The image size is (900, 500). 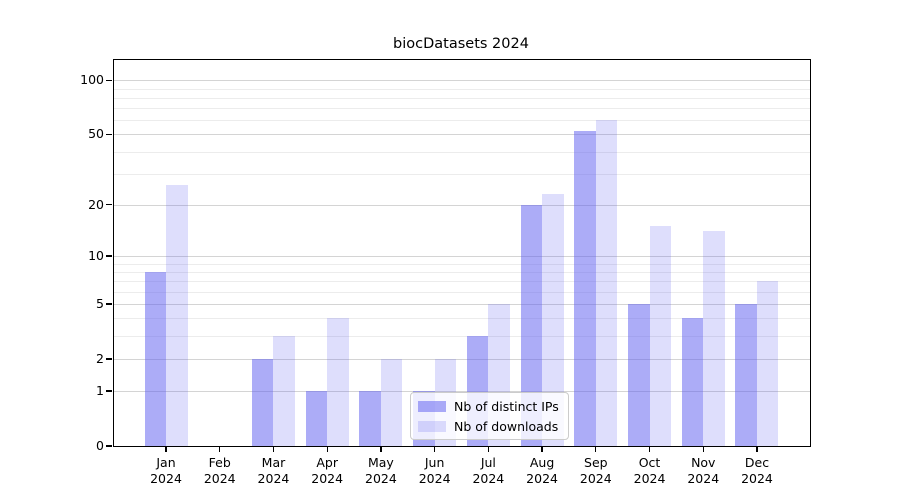 What do you see at coordinates (166, 470) in the screenshot?
I see `x-tick-label: Jan 2024` at bounding box center [166, 470].